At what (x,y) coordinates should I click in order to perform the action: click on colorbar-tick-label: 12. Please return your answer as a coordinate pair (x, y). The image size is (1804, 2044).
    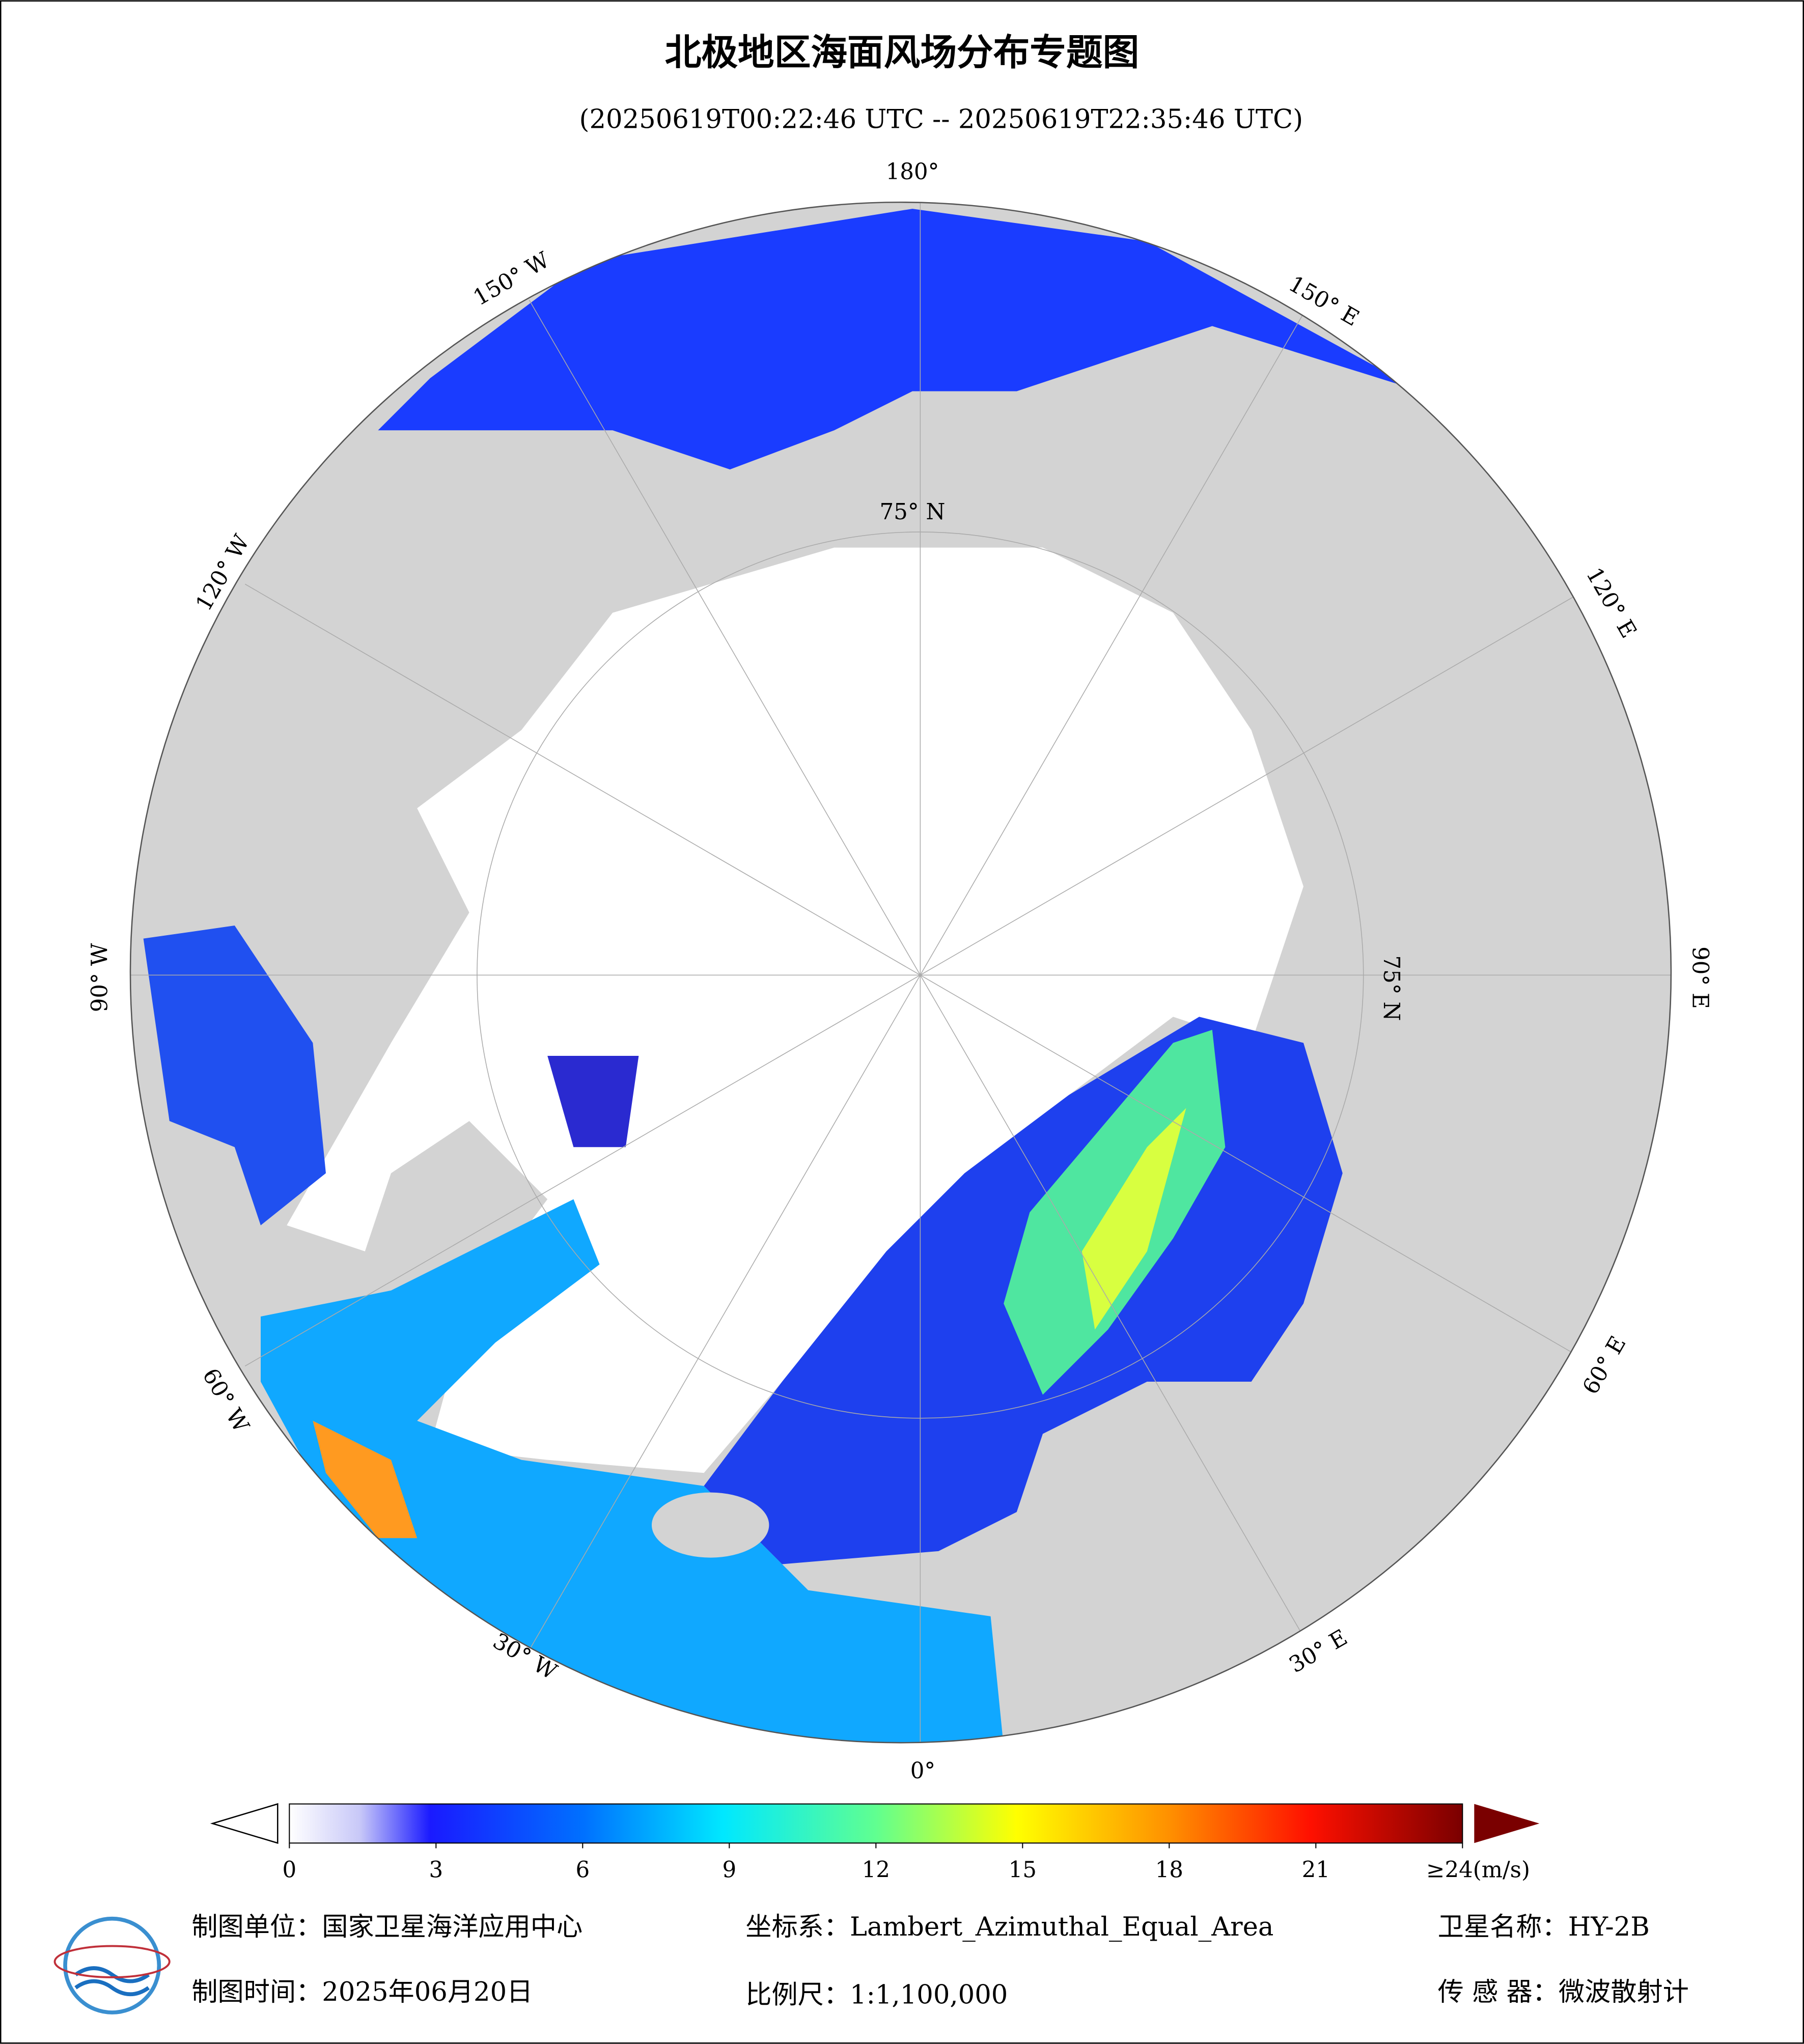
    Looking at the image, I should click on (876, 1870).